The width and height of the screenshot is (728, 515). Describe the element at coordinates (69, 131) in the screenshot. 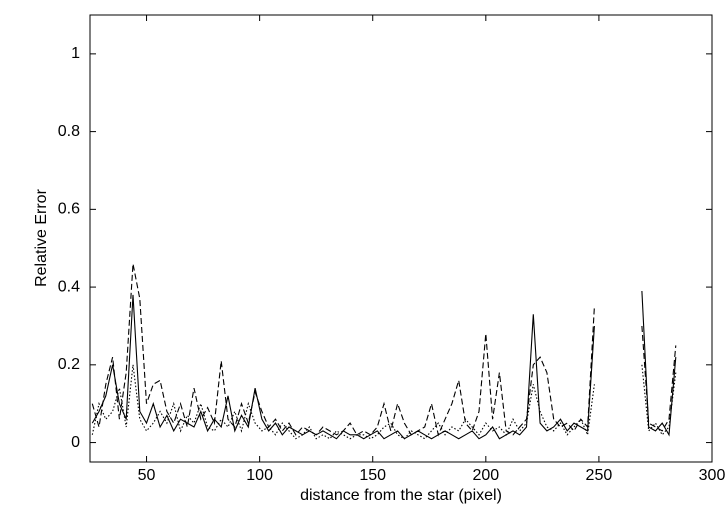

I see `y-tick-label: 0.8` at that location.